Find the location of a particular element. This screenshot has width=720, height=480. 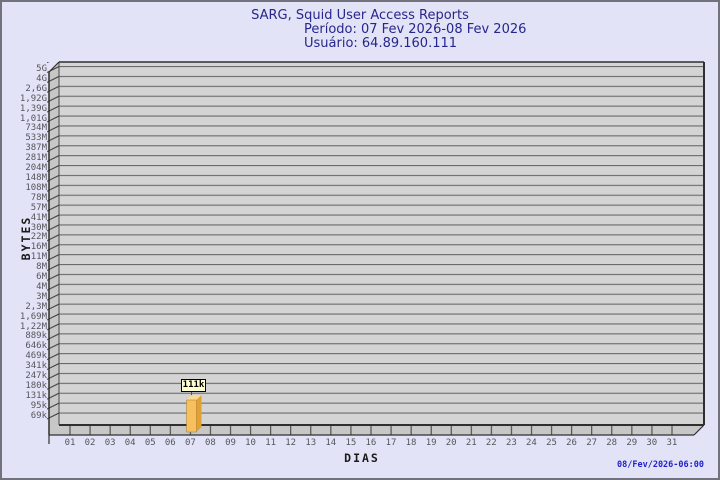

x-tick-label: 14 is located at coordinates (331, 443).